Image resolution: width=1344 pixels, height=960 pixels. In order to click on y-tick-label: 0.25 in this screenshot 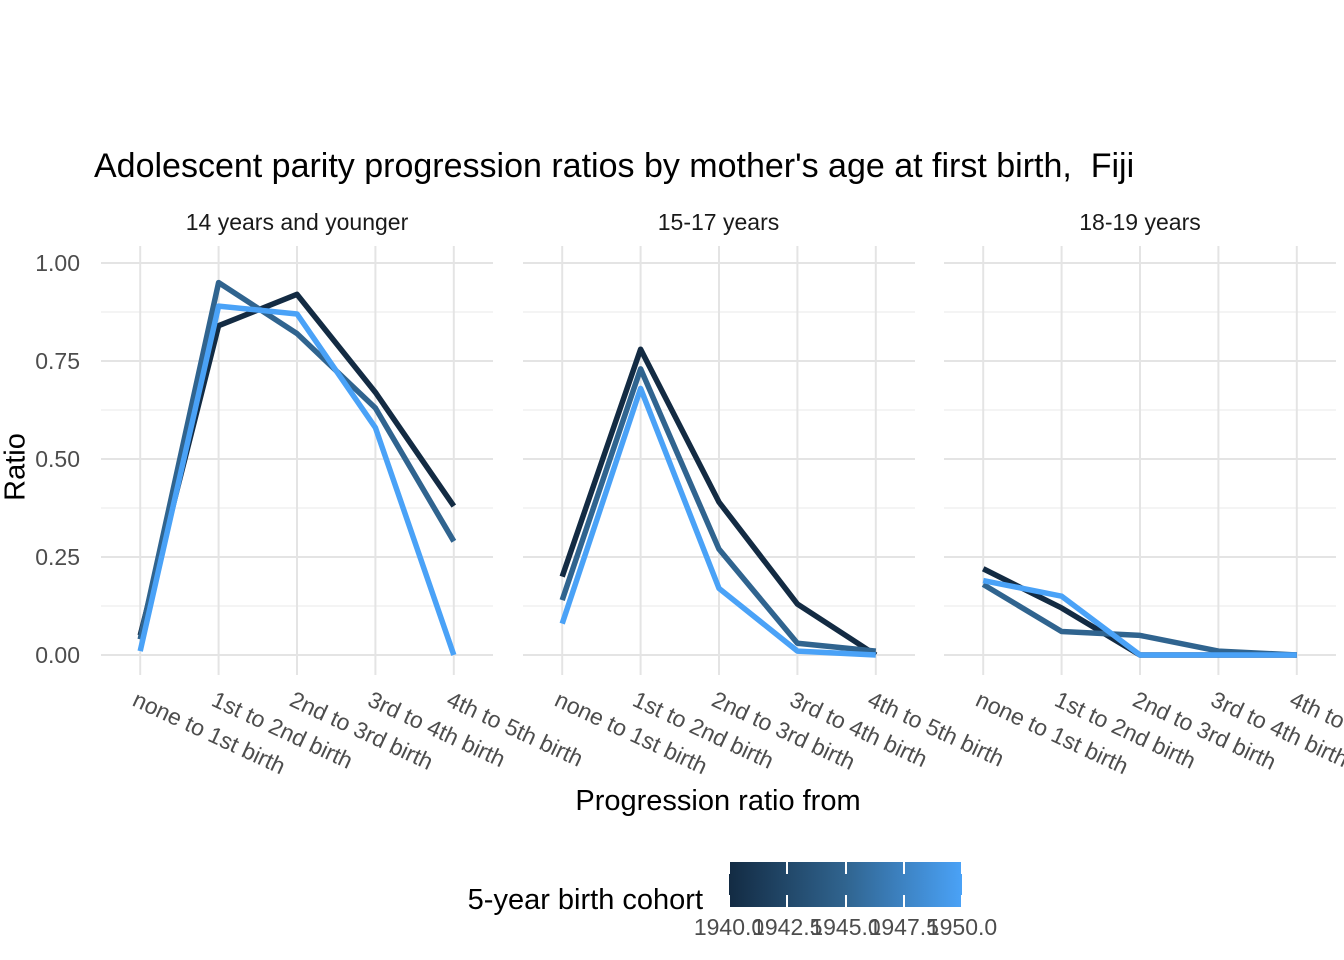, I will do `click(57, 557)`.